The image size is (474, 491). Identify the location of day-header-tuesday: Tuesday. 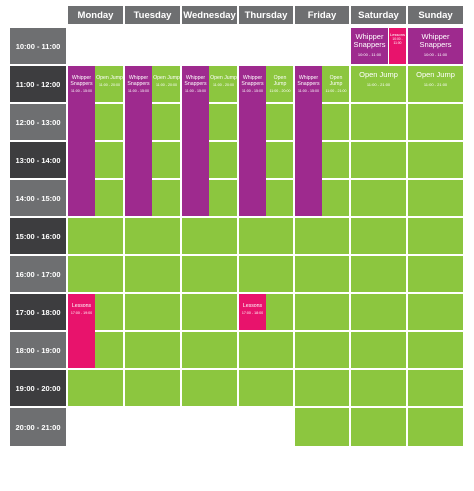
(152, 15).